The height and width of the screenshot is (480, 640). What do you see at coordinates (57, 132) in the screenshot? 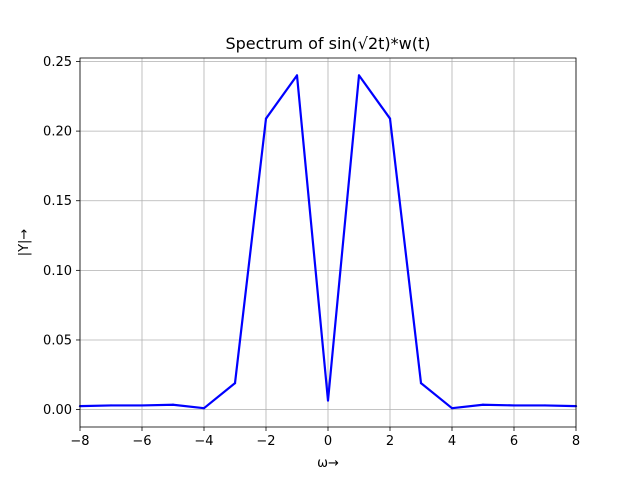
I see `y-tick-label: 0.20` at bounding box center [57, 132].